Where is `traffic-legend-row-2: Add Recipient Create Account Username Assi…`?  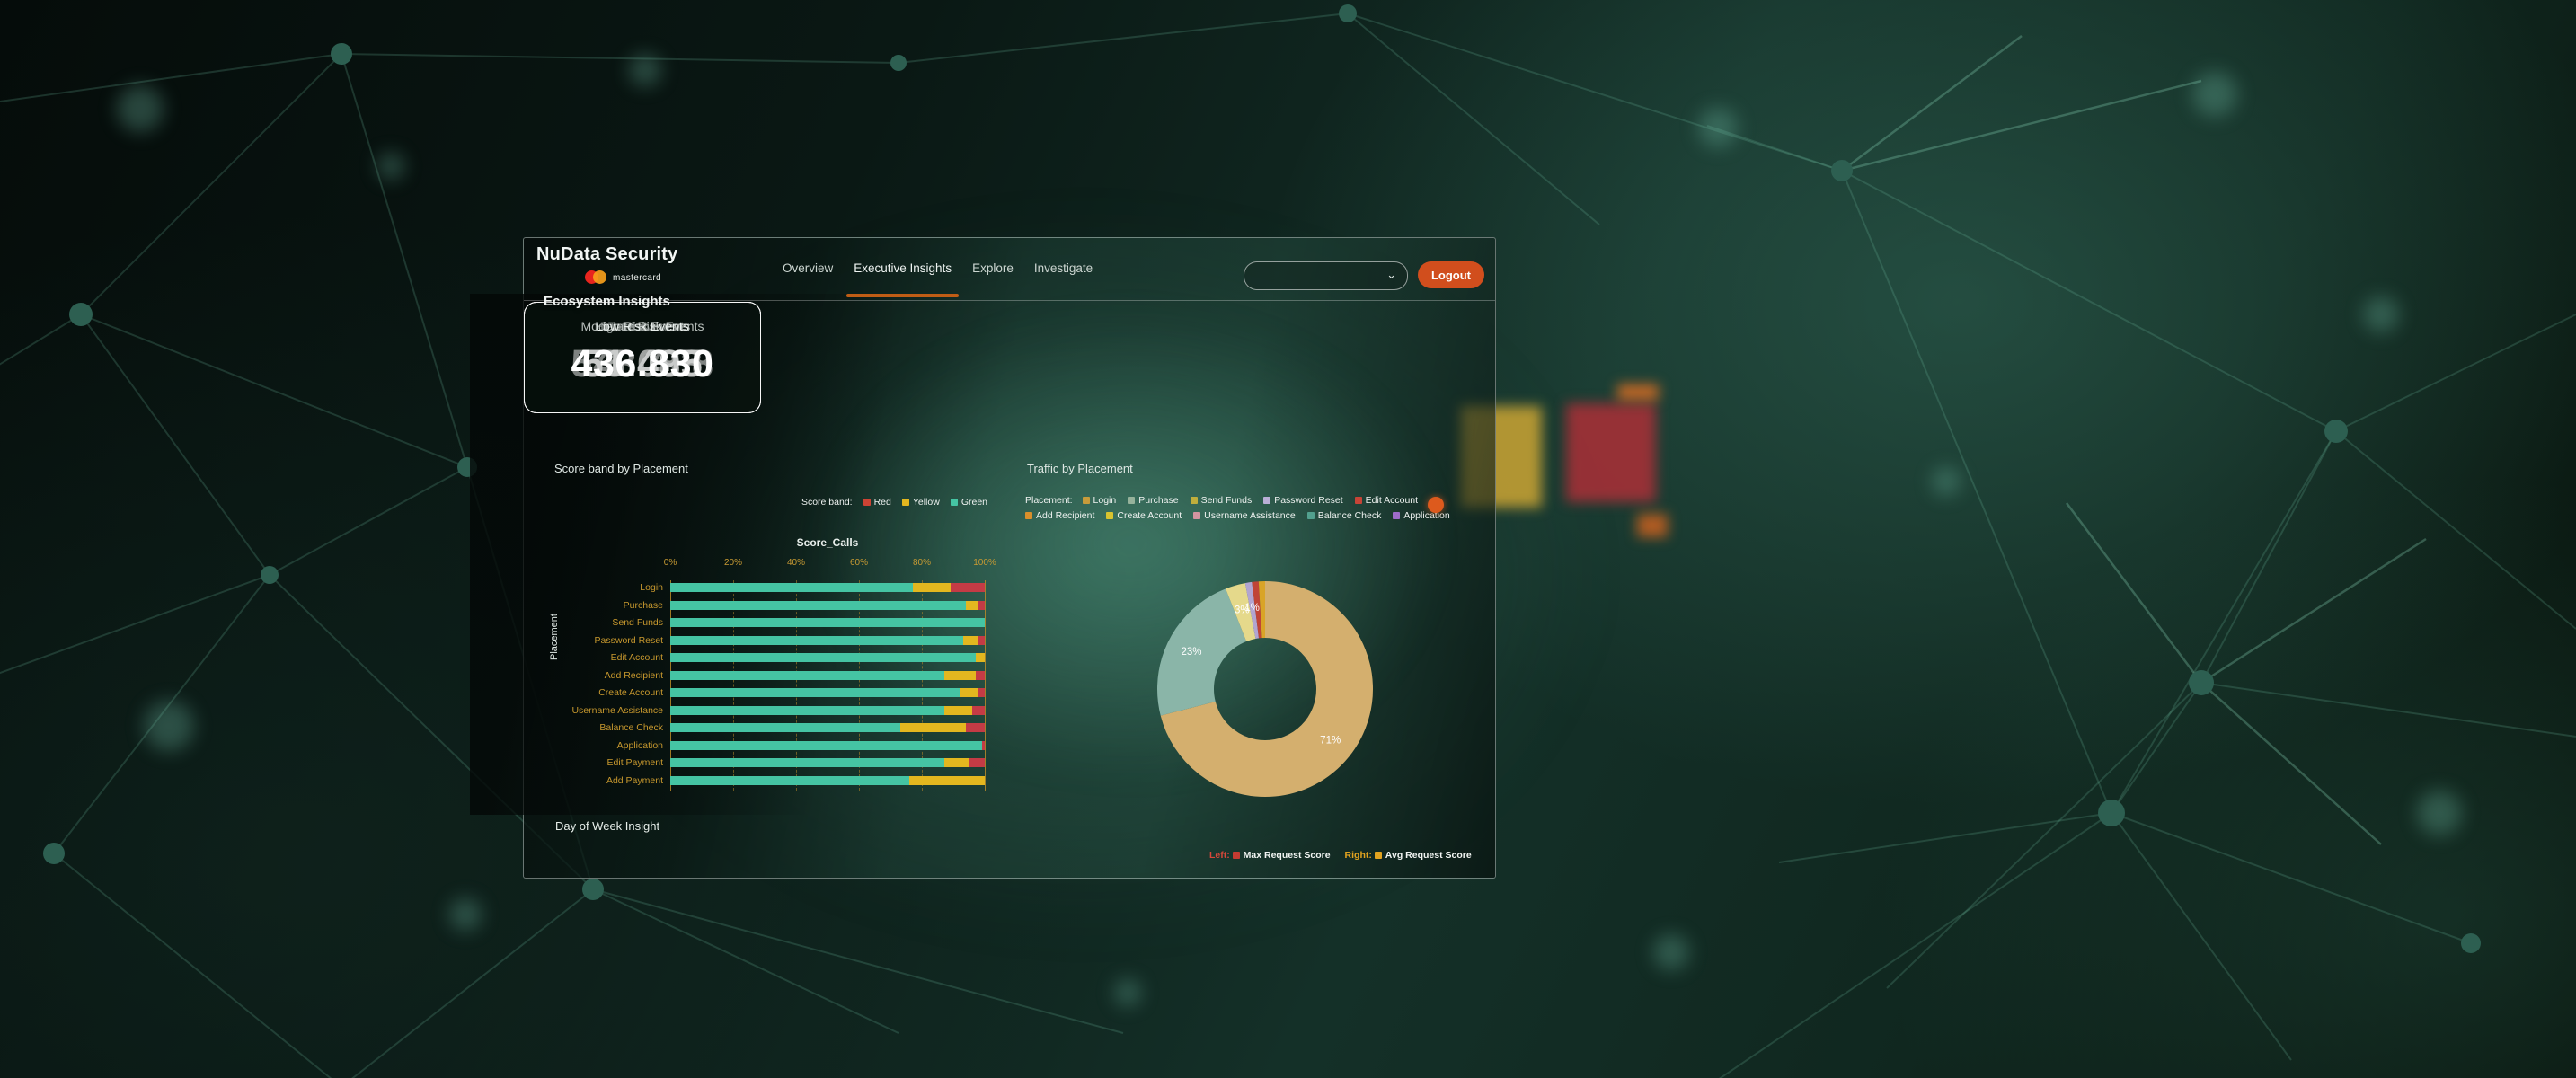
traffic-legend-row-2: Add Recipient Create Account Username Assi… is located at coordinates (1238, 515).